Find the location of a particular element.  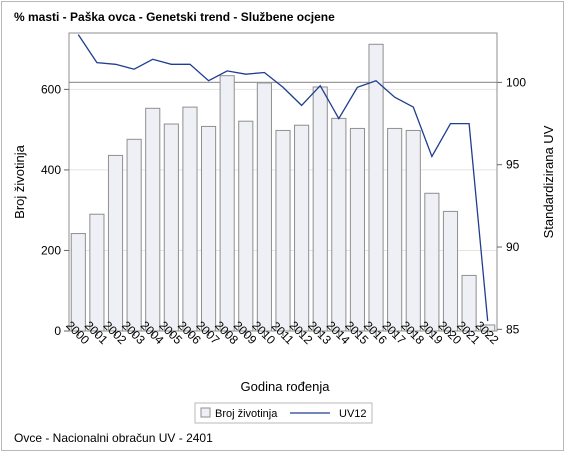

bar-2005 is located at coordinates (171, 227).